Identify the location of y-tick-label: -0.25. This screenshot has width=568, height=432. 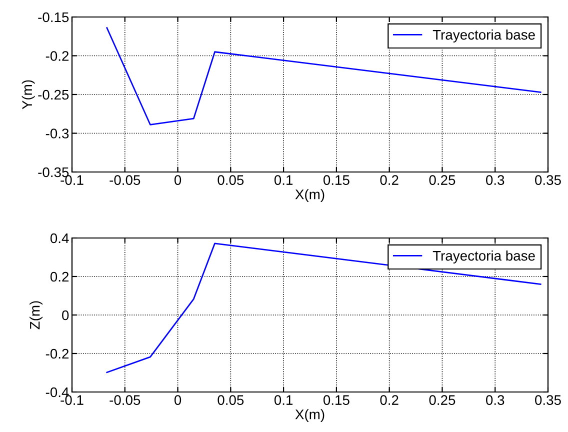
(53, 95).